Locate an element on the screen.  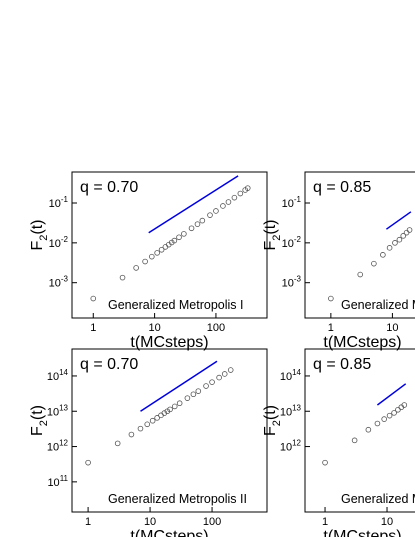
fit-line is located at coordinates (193, 204).